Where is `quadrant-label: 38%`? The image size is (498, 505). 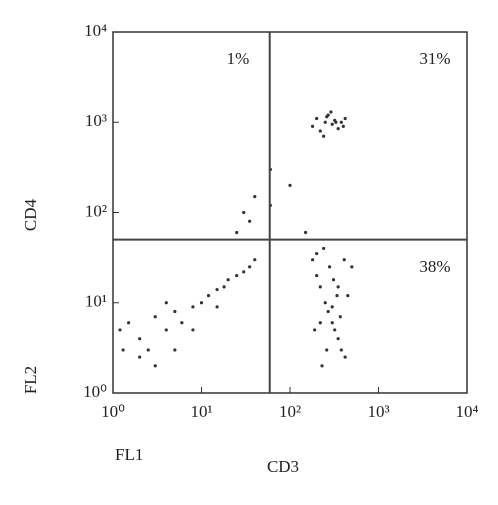
quadrant-label: 38% is located at coordinates (434, 266).